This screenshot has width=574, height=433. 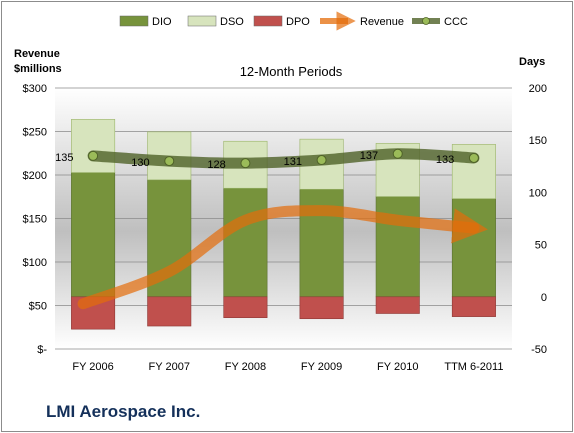 What do you see at coordinates (35, 263) in the screenshot?
I see `left-tick-label: $100` at bounding box center [35, 263].